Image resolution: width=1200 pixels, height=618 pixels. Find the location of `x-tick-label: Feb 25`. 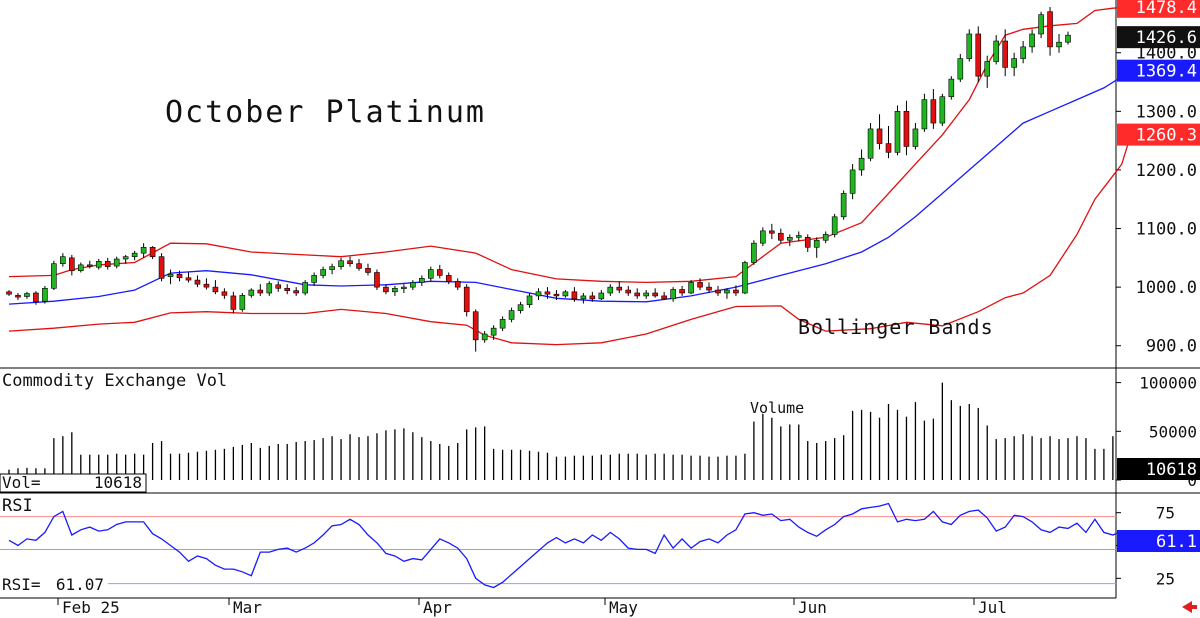

x-tick-label: Feb 25 is located at coordinates (91, 607).